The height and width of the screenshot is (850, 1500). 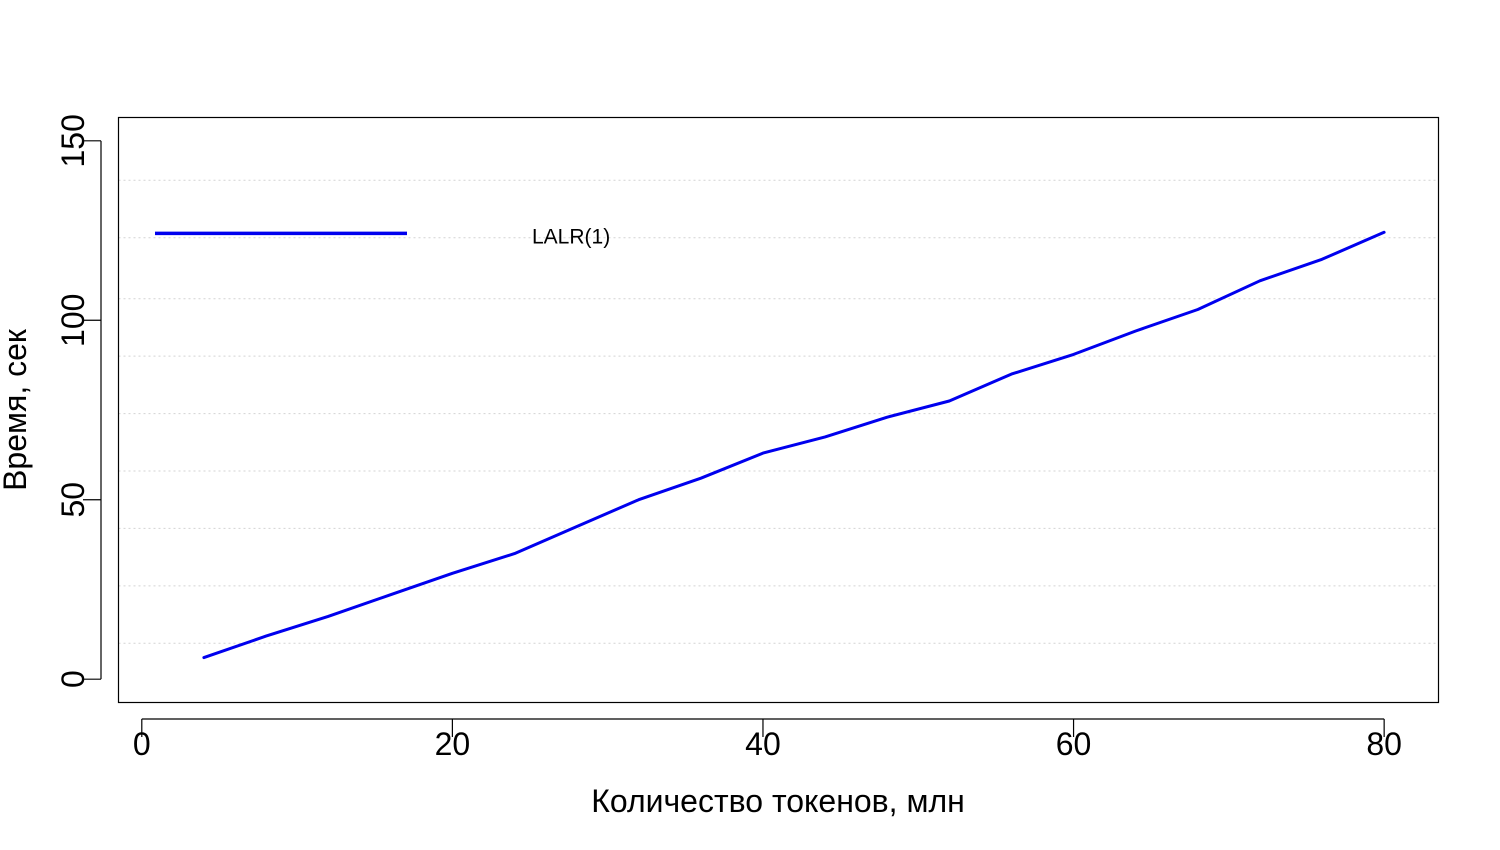 What do you see at coordinates (778, 801) in the screenshot?
I see `x-axis-title: Количество токенов, млн` at bounding box center [778, 801].